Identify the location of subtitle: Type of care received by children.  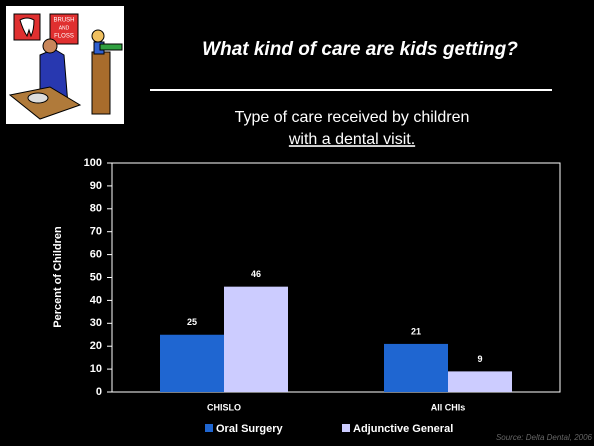
(352, 117).